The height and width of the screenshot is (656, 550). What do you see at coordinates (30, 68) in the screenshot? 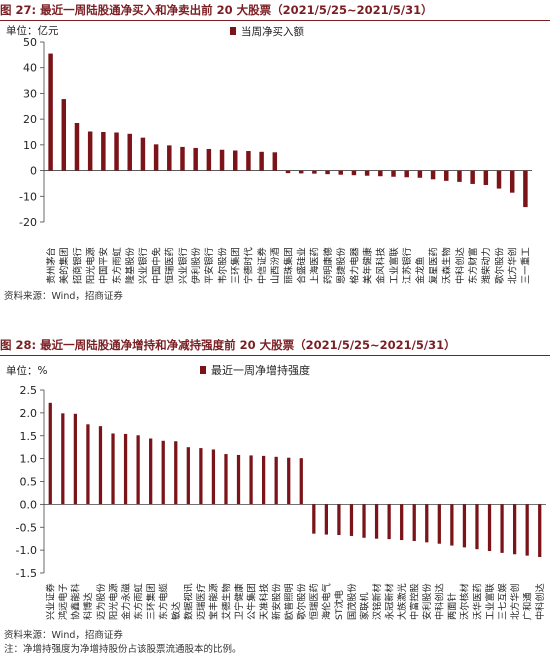
I see `chart0-y-tick-label: 40` at bounding box center [30, 68].